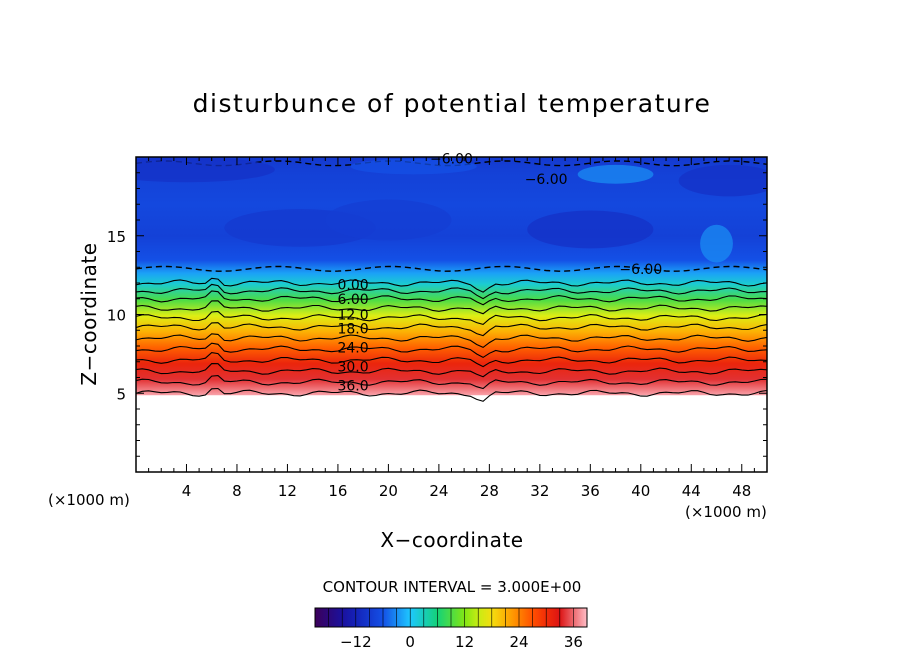  Describe the element at coordinates (539, 491) in the screenshot. I see `x-tick-label: 32` at that location.